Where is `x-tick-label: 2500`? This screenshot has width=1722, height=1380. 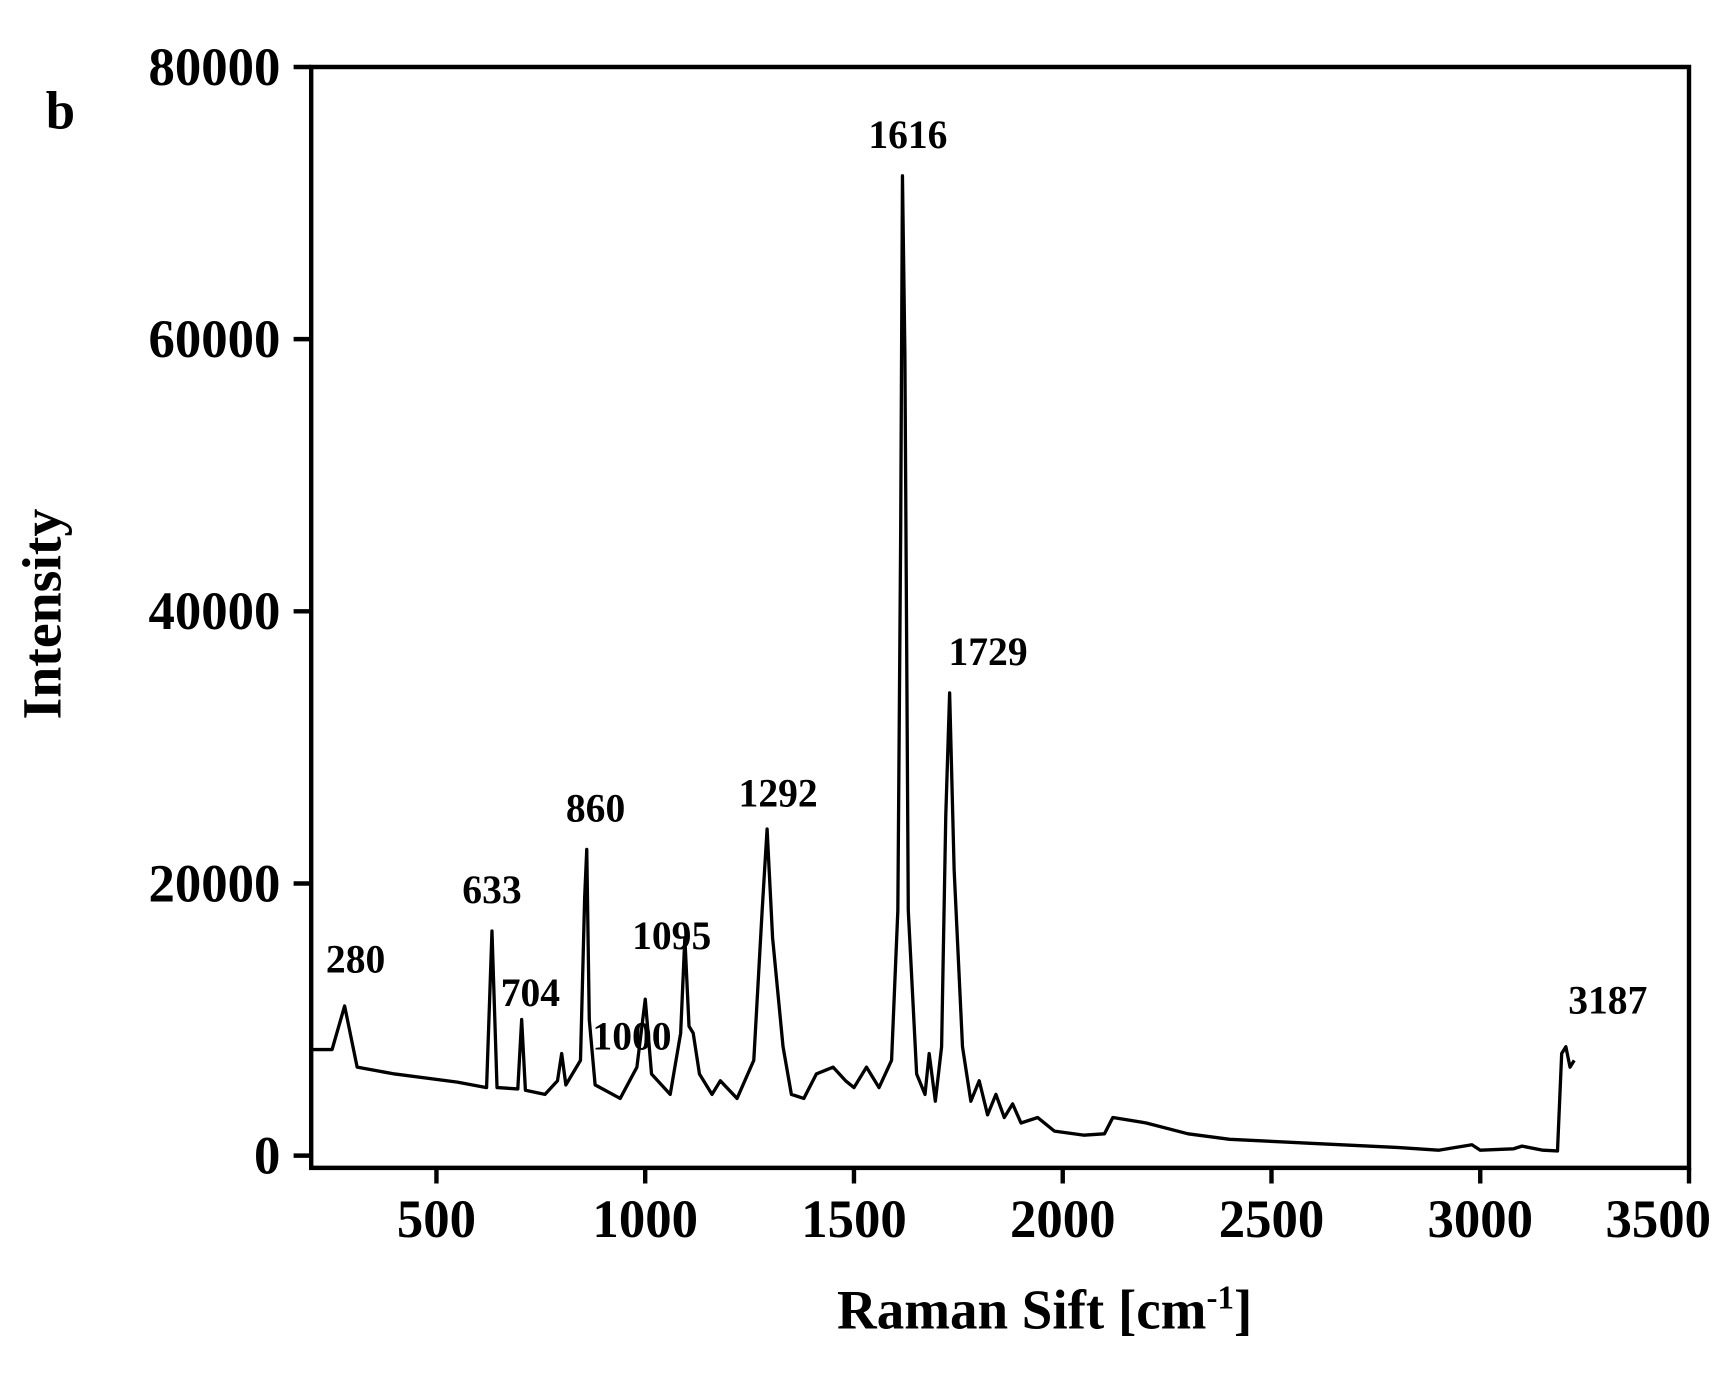 x-tick-label: 2500 is located at coordinates (1272, 1219).